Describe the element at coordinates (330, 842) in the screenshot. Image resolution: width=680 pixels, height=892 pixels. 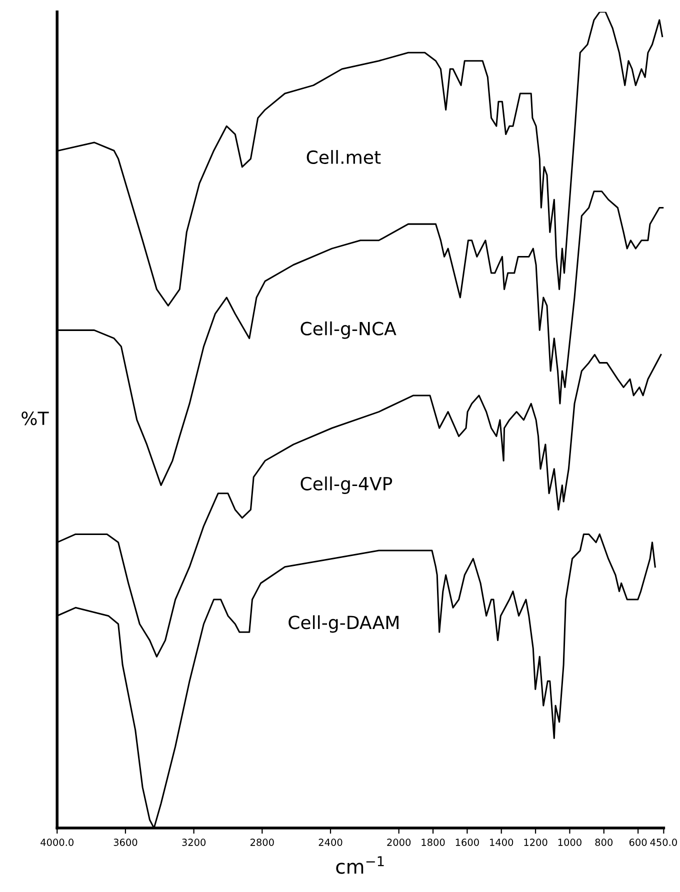
I see `x-tick-label: 2400` at that location.